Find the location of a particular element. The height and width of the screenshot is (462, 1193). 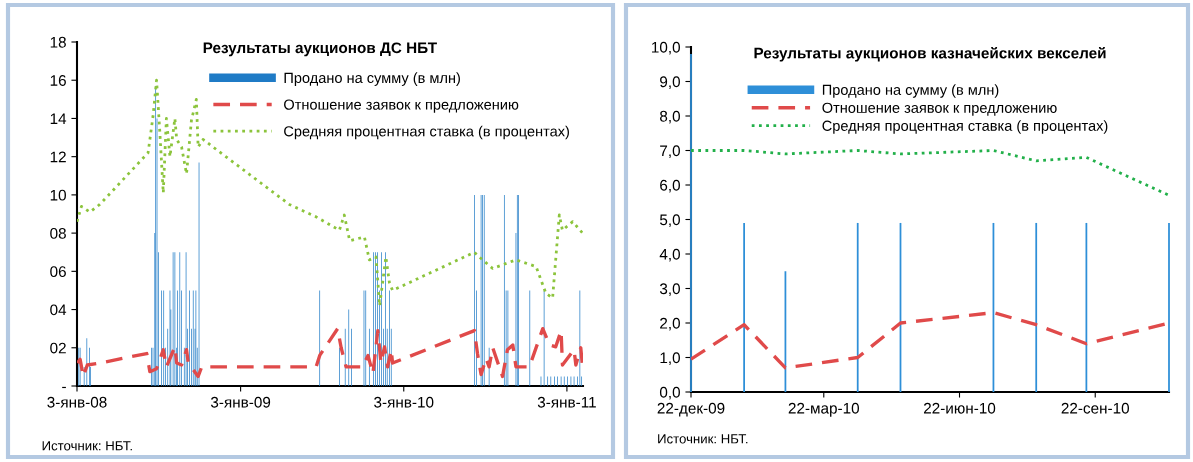

y-tick-label: 4,0 is located at coordinates (669, 255).